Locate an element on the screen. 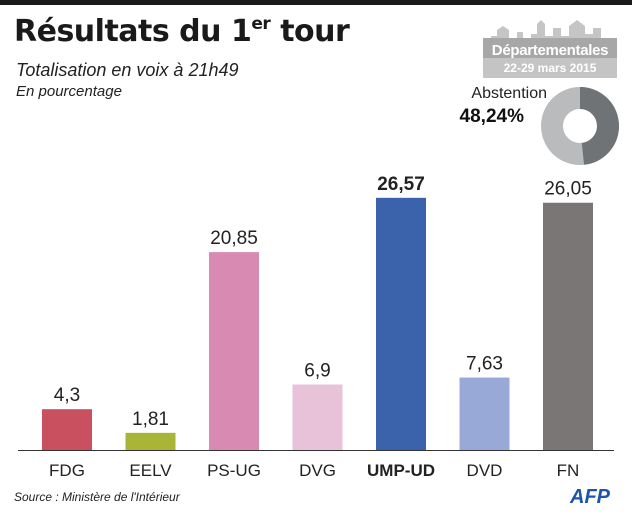  category-label-dvg: DVG is located at coordinates (317, 470).